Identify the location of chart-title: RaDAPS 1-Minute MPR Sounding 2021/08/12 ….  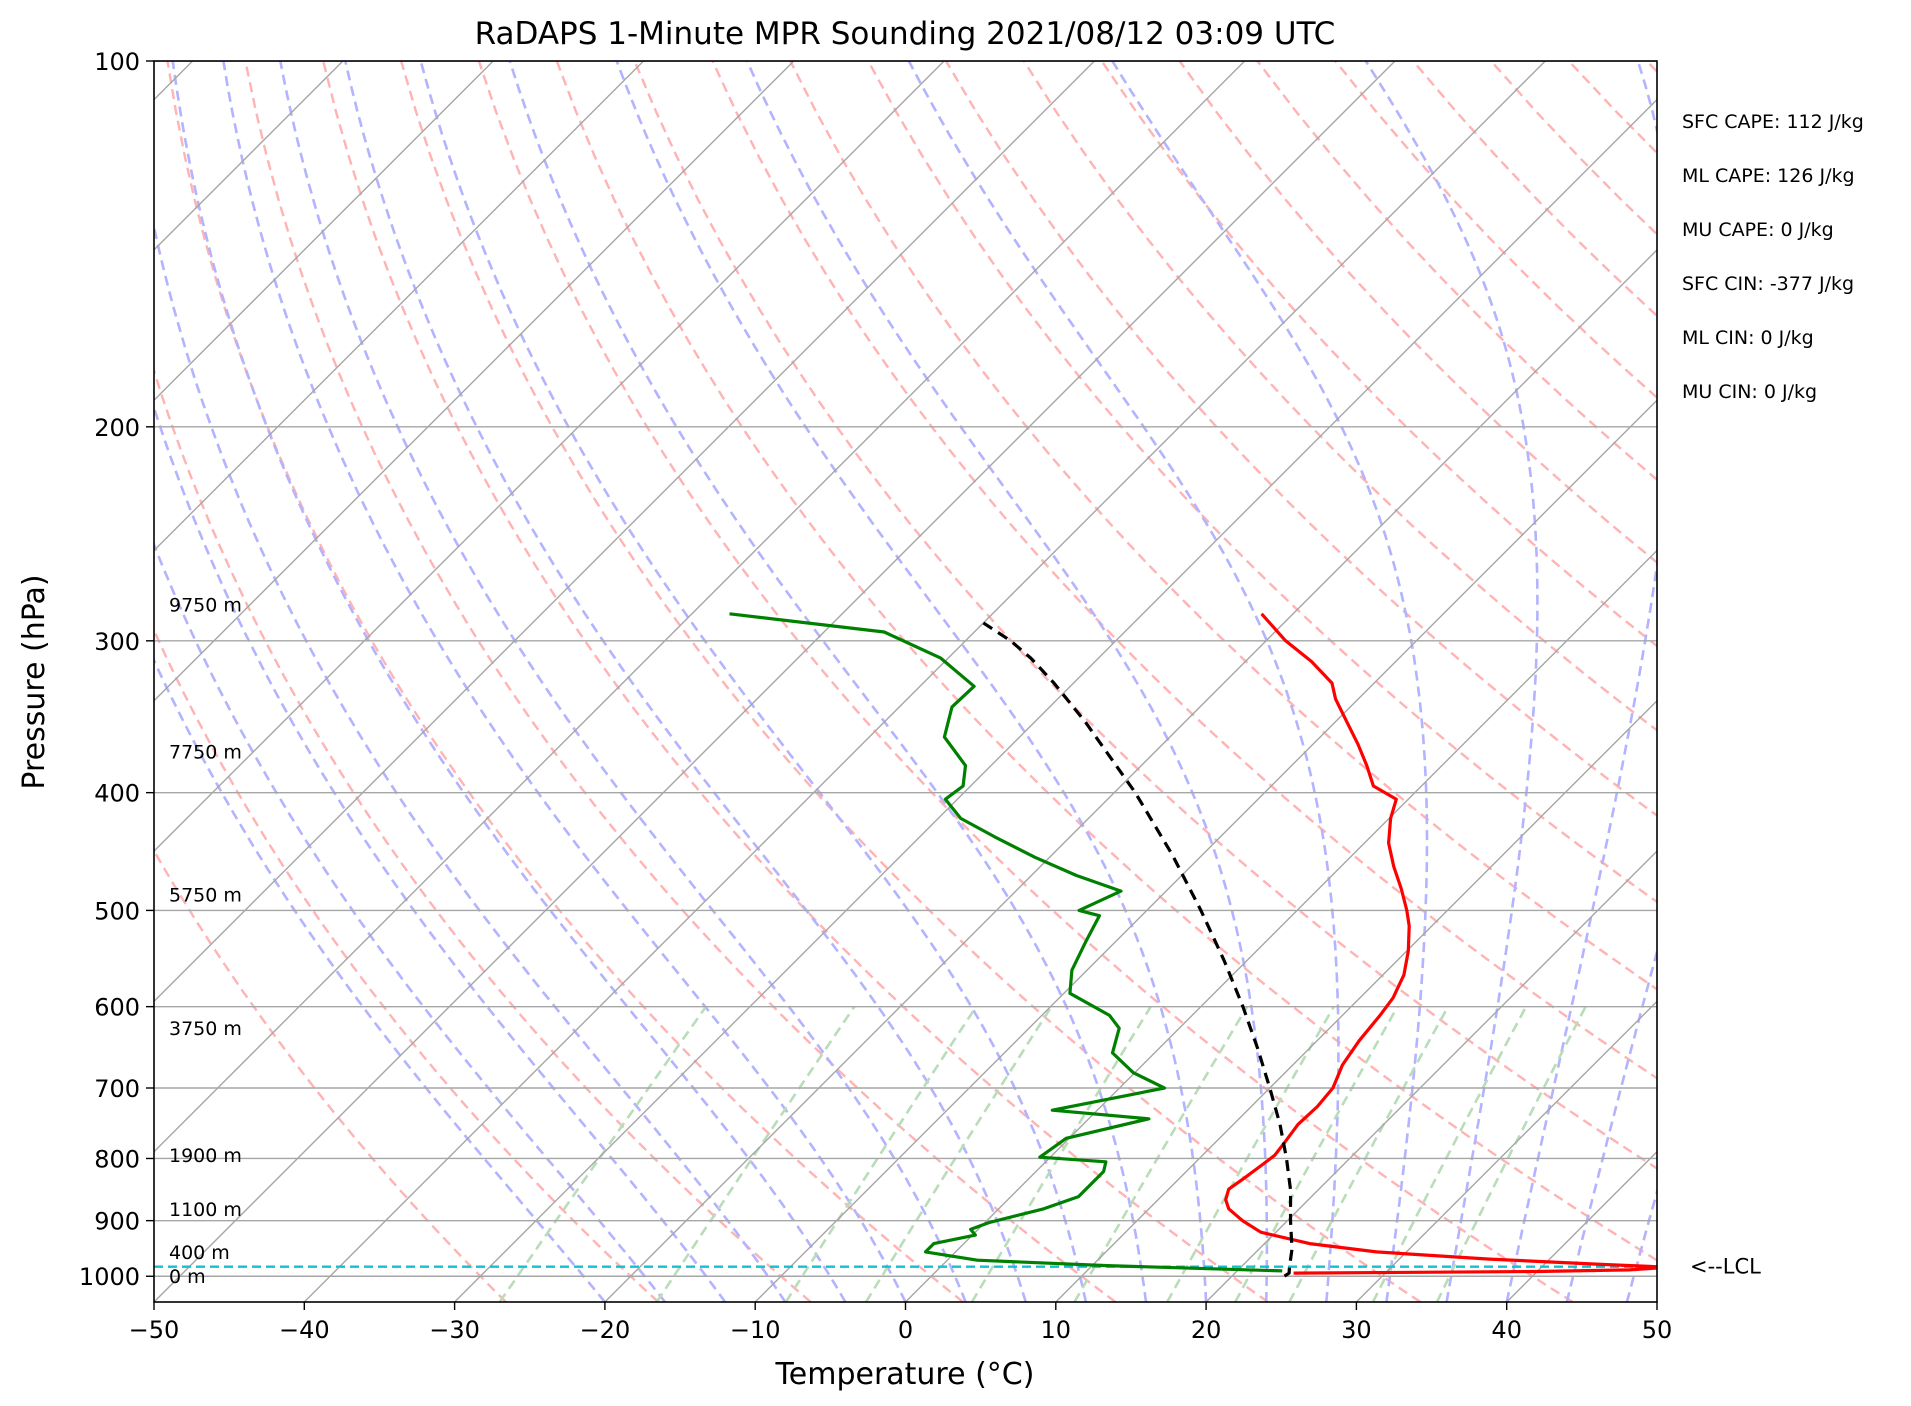
(905, 34).